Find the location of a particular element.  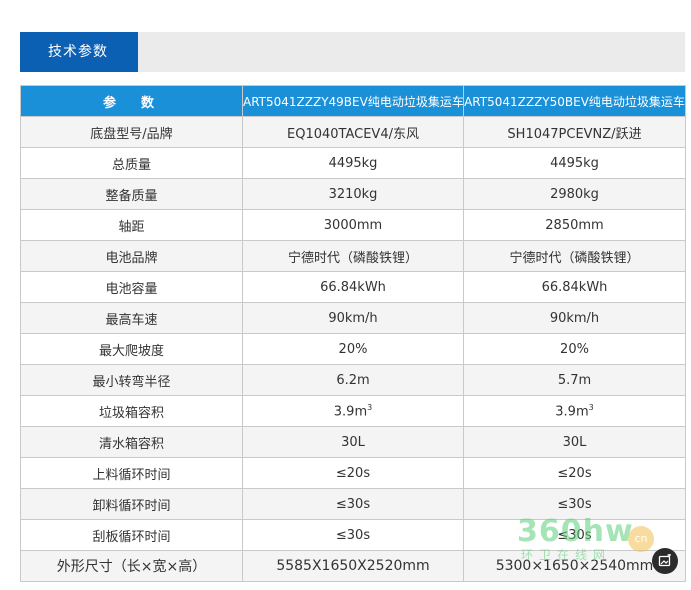

cell-model-50: 90km/h is located at coordinates (574, 318).